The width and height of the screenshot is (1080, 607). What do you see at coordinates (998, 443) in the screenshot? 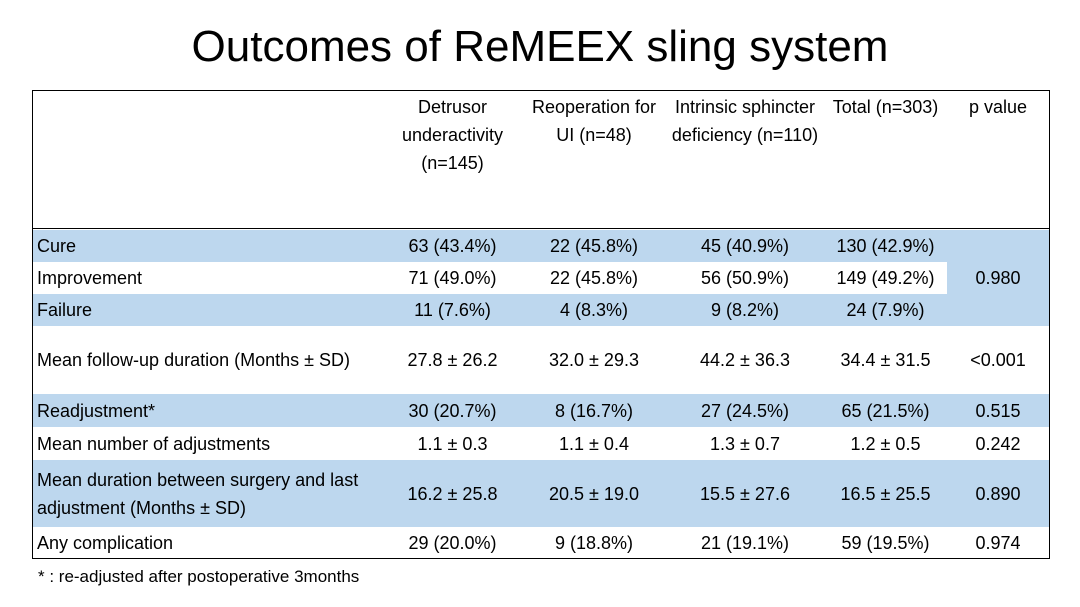
I see `table-cell-pvalue: 0.242` at bounding box center [998, 443].